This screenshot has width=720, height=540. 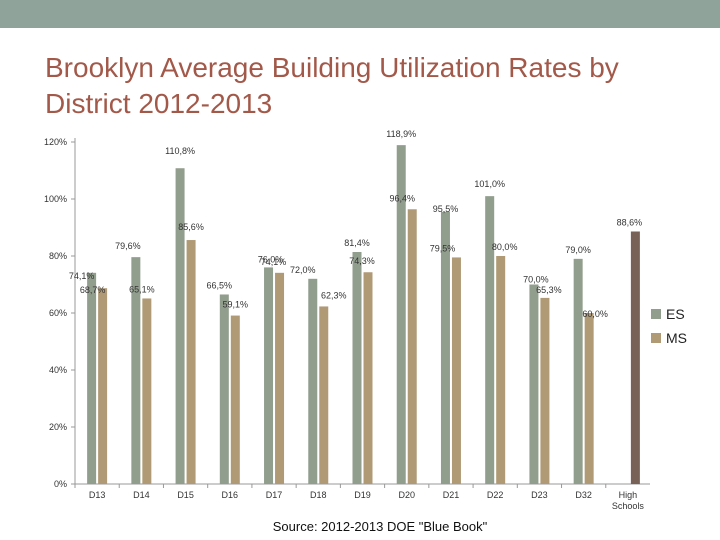 I want to click on source-note: Source: 2012-2013 DOE "Blue Book", so click(x=380, y=526).